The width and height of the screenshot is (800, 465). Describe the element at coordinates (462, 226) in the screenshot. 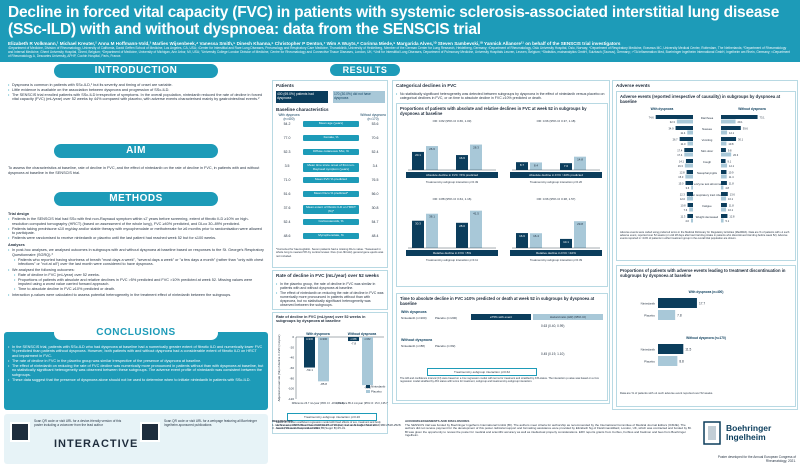

I see `data-label: 28.0` at that location.